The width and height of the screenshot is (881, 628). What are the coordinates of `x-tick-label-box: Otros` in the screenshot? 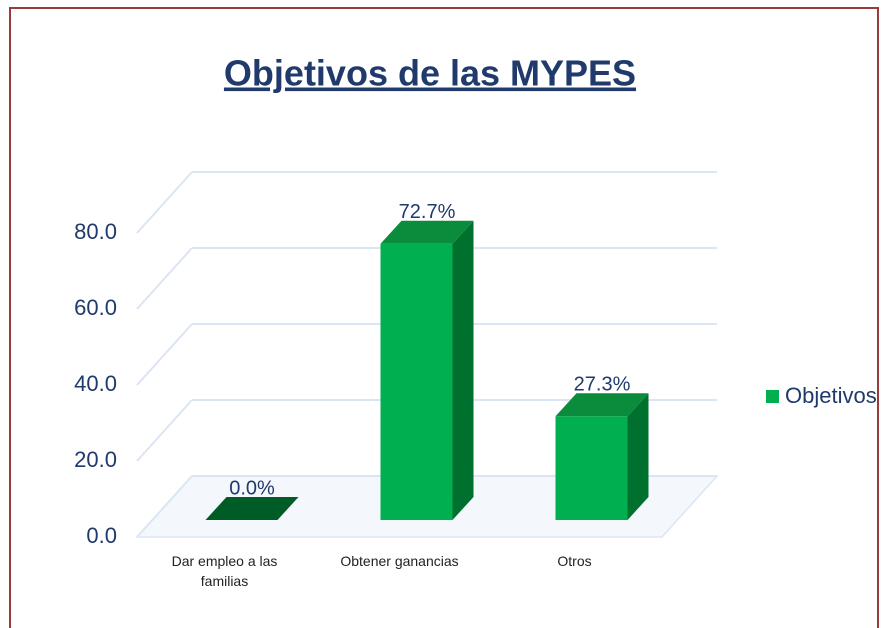 It's located at (574, 561).